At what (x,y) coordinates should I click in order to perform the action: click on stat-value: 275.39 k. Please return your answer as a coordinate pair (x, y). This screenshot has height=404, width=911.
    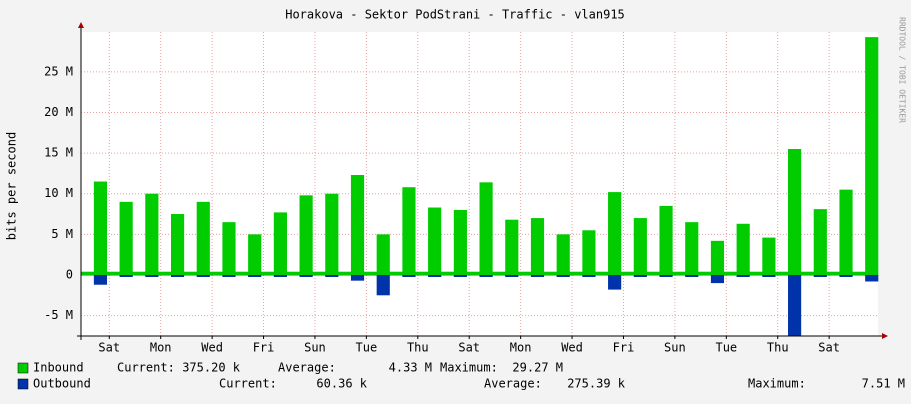
    Looking at the image, I should click on (596, 384).